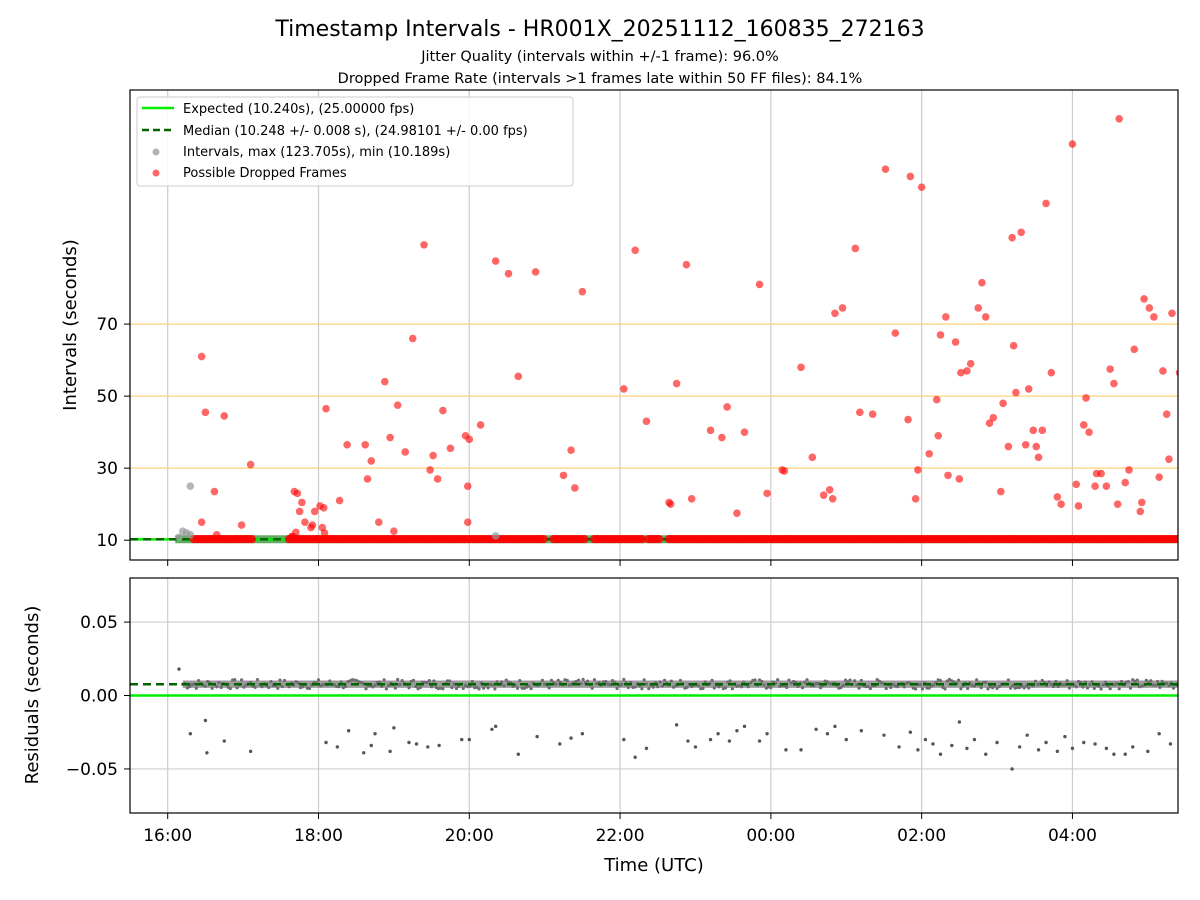  Describe the element at coordinates (99, 623) in the screenshot. I see `bottom-y-tick-label: 0.05` at that location.